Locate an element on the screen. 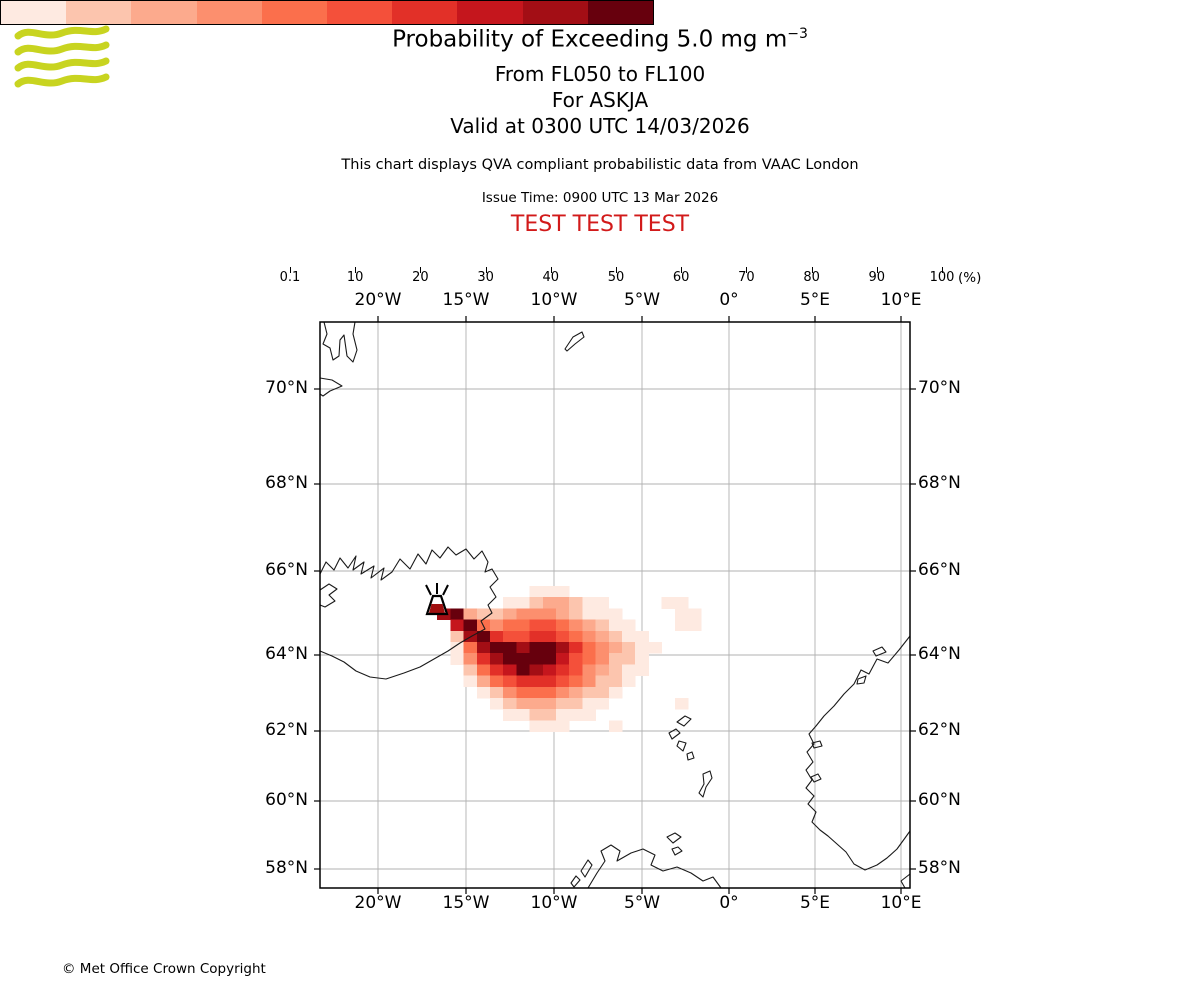 Image resolution: width=1200 pixels, height=1000 pixels. lat-tick-label-right: 66°N is located at coordinates (939, 570).